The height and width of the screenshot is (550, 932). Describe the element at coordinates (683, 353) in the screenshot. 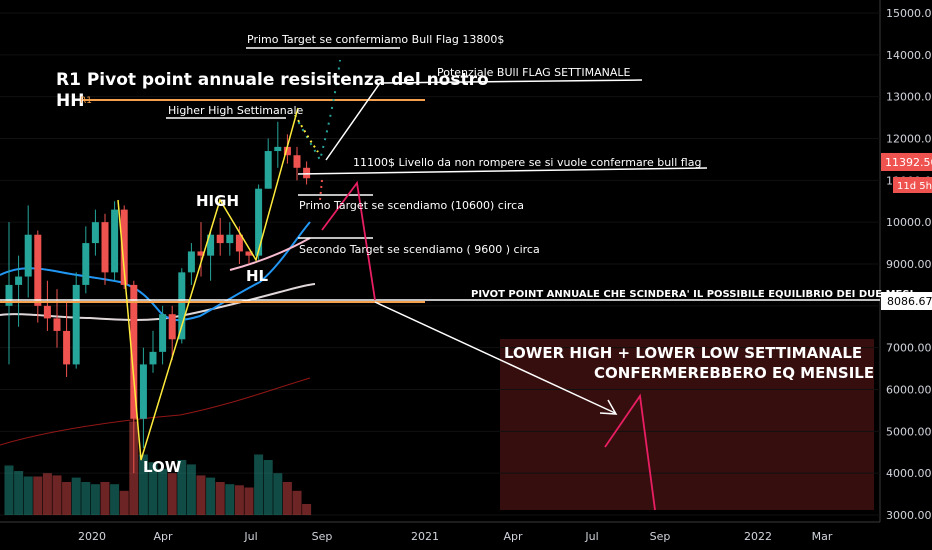

I see `lower-high-line1: LOWER HIGH + LOWER LOW SETTIMANALE` at that location.